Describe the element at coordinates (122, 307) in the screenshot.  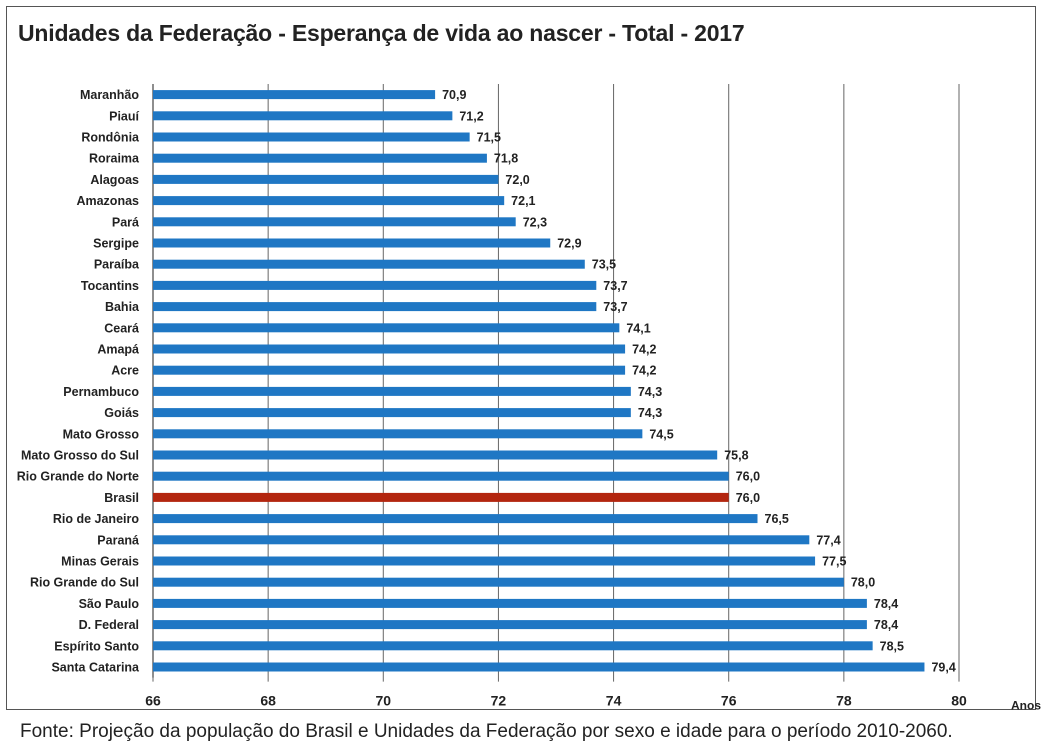
I see `category-label: Bahia` at that location.